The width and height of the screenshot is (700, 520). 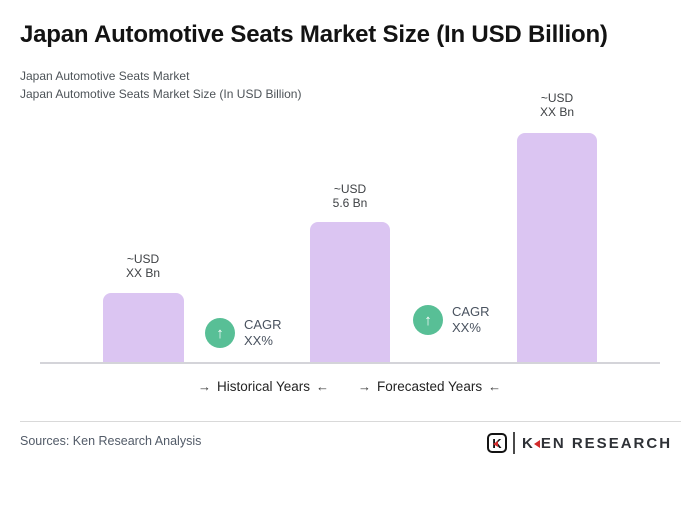 I want to click on wordmark-rest: EN RESEARCH, so click(x=606, y=443).